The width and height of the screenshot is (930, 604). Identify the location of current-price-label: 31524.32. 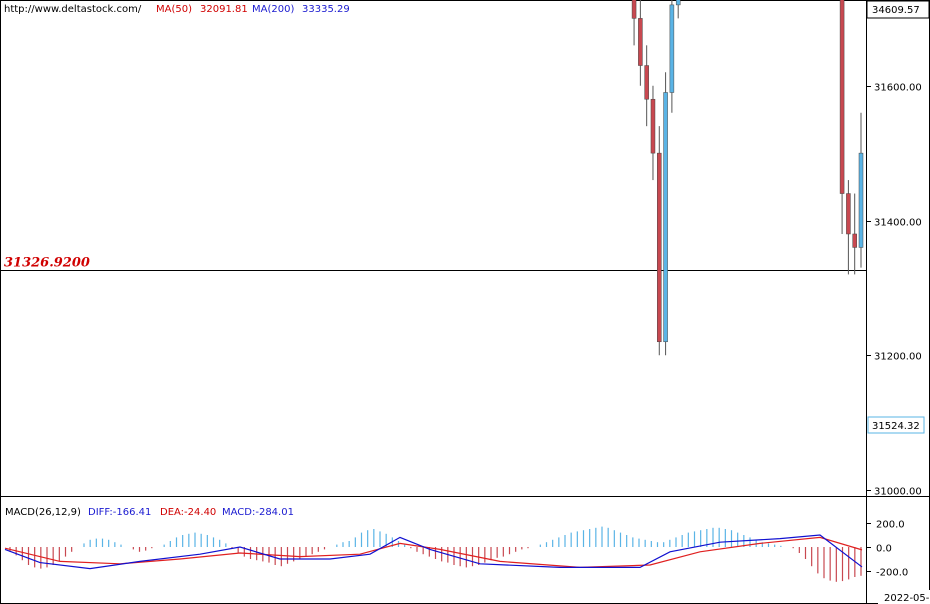
(896, 426).